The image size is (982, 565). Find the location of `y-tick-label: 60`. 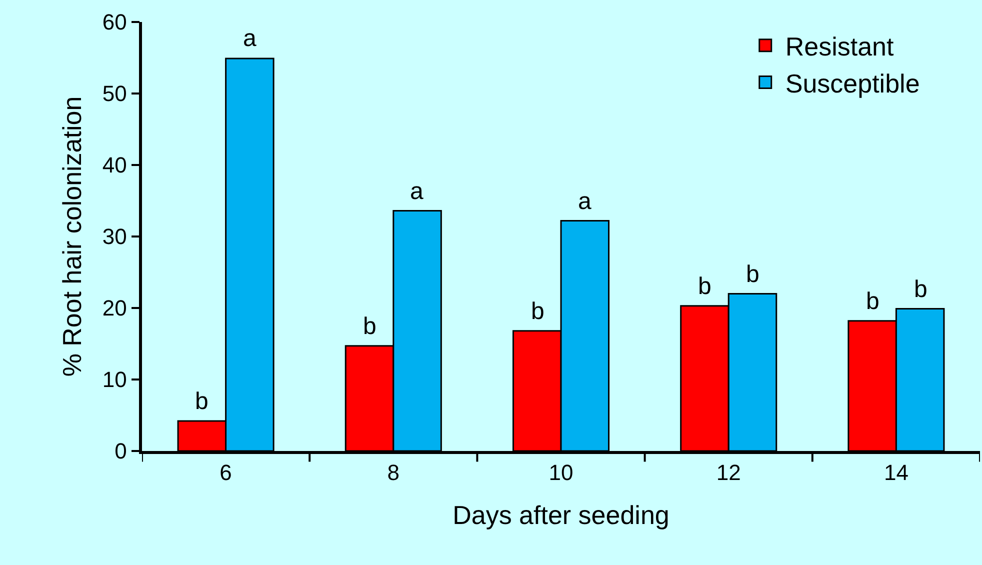

y-tick-label: 60 is located at coordinates (114, 22).